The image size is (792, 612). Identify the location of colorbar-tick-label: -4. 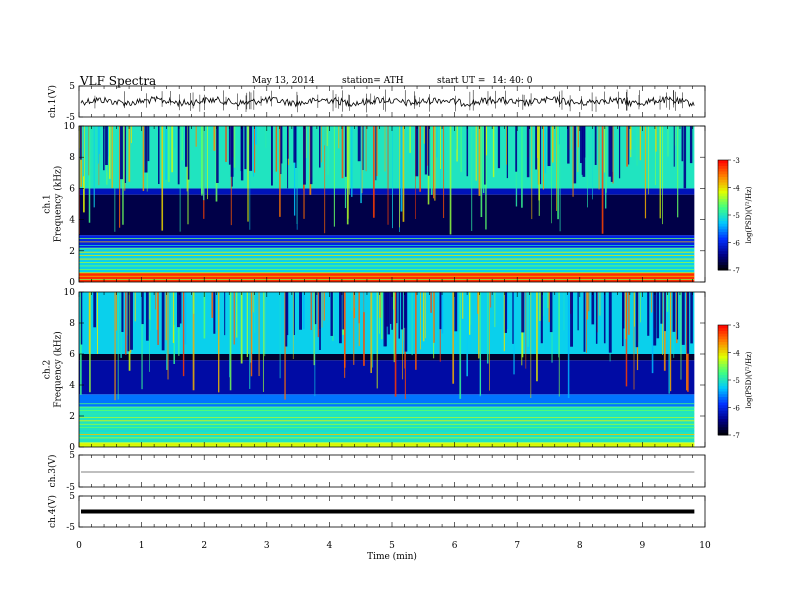
(736, 354).